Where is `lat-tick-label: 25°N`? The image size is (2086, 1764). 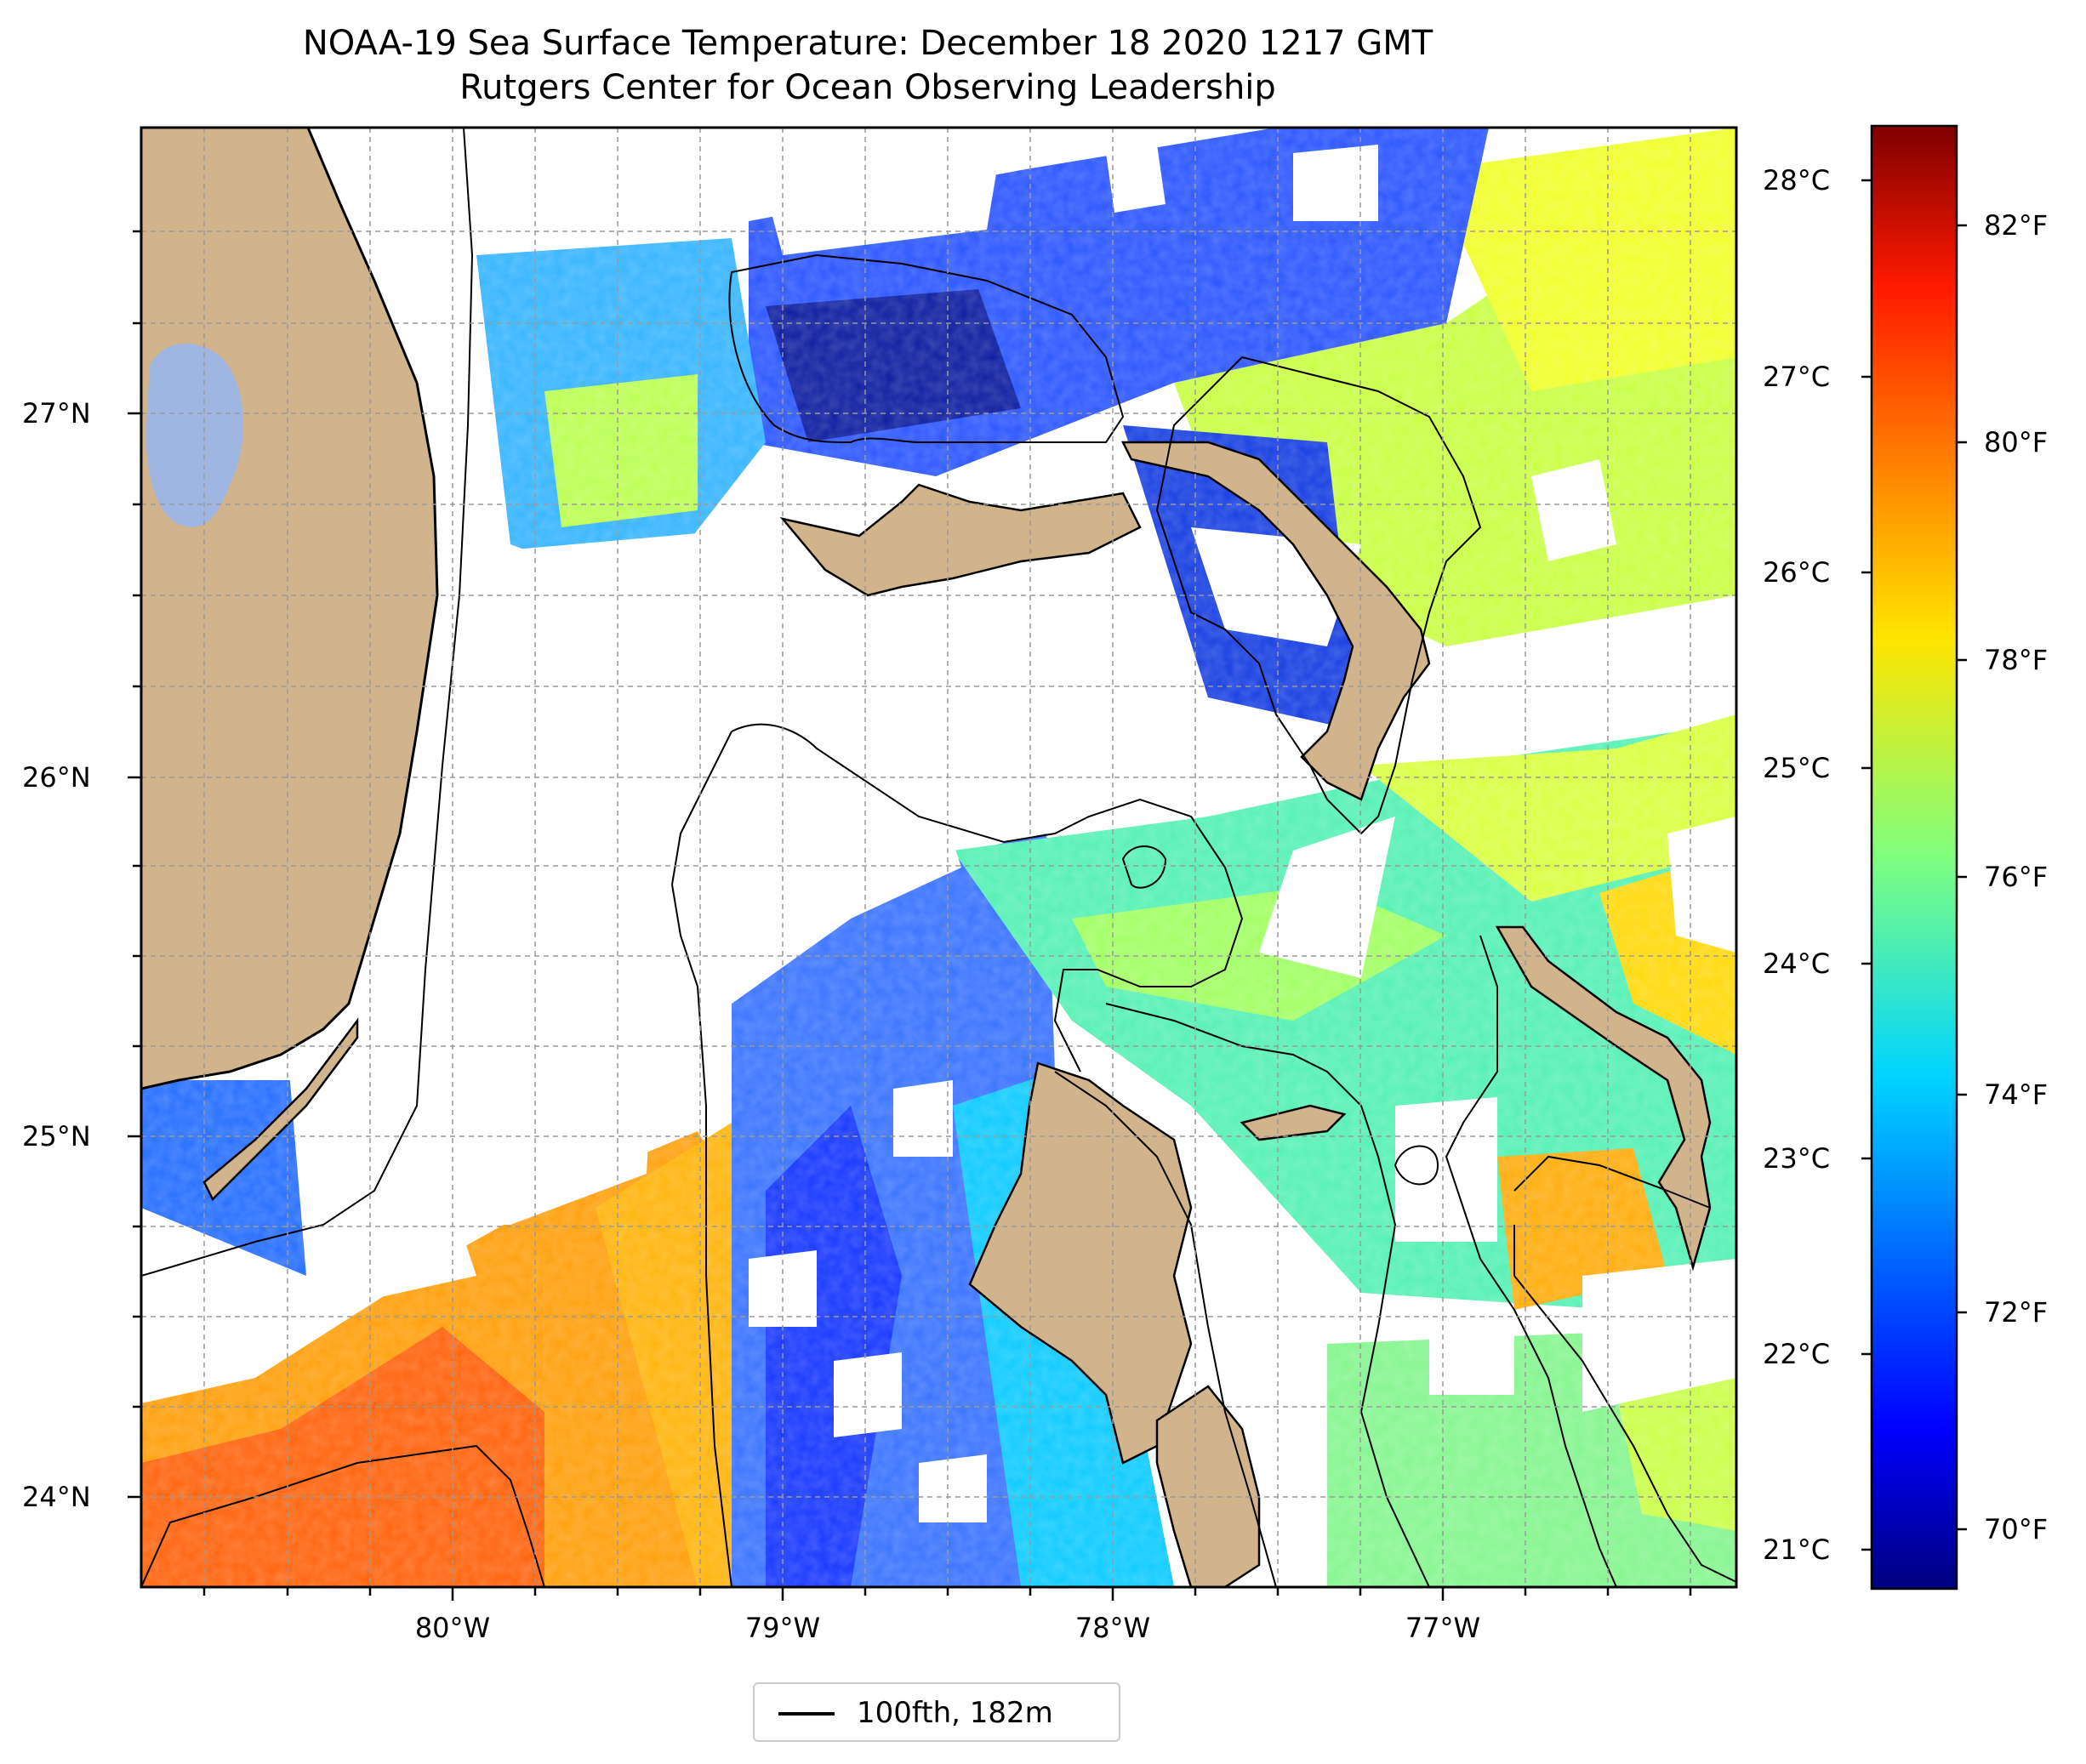
lat-tick-label: 25°N is located at coordinates (57, 1136).